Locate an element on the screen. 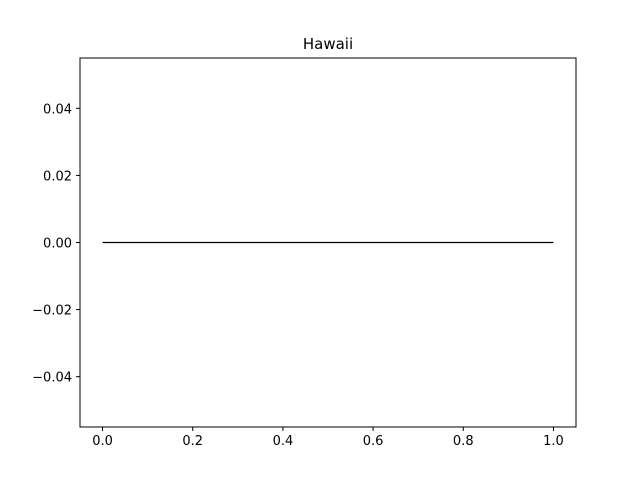 The width and height of the screenshot is (640, 480). chart-title: Hawaii is located at coordinates (328, 44).